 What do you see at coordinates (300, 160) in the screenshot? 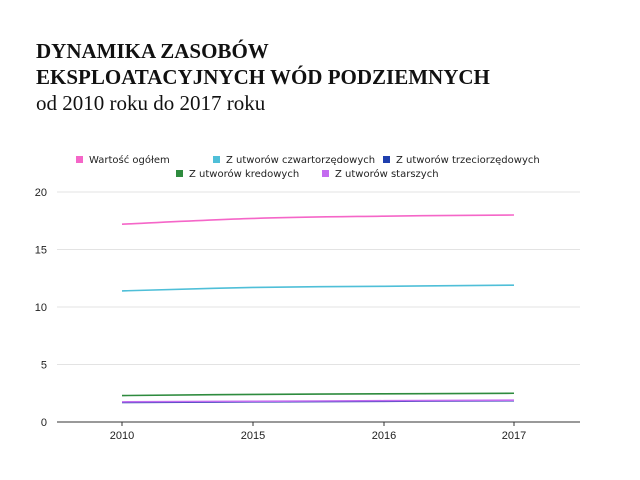
I see `legend-label: Z utworów czwartorzędowych` at bounding box center [300, 160].